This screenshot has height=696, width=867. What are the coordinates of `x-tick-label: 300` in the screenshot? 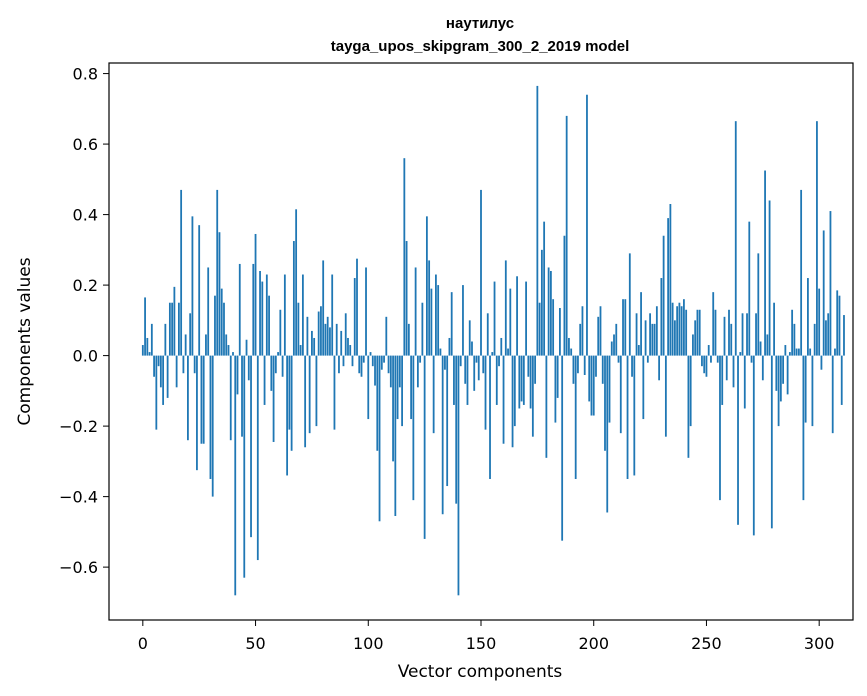 It's located at (819, 643).